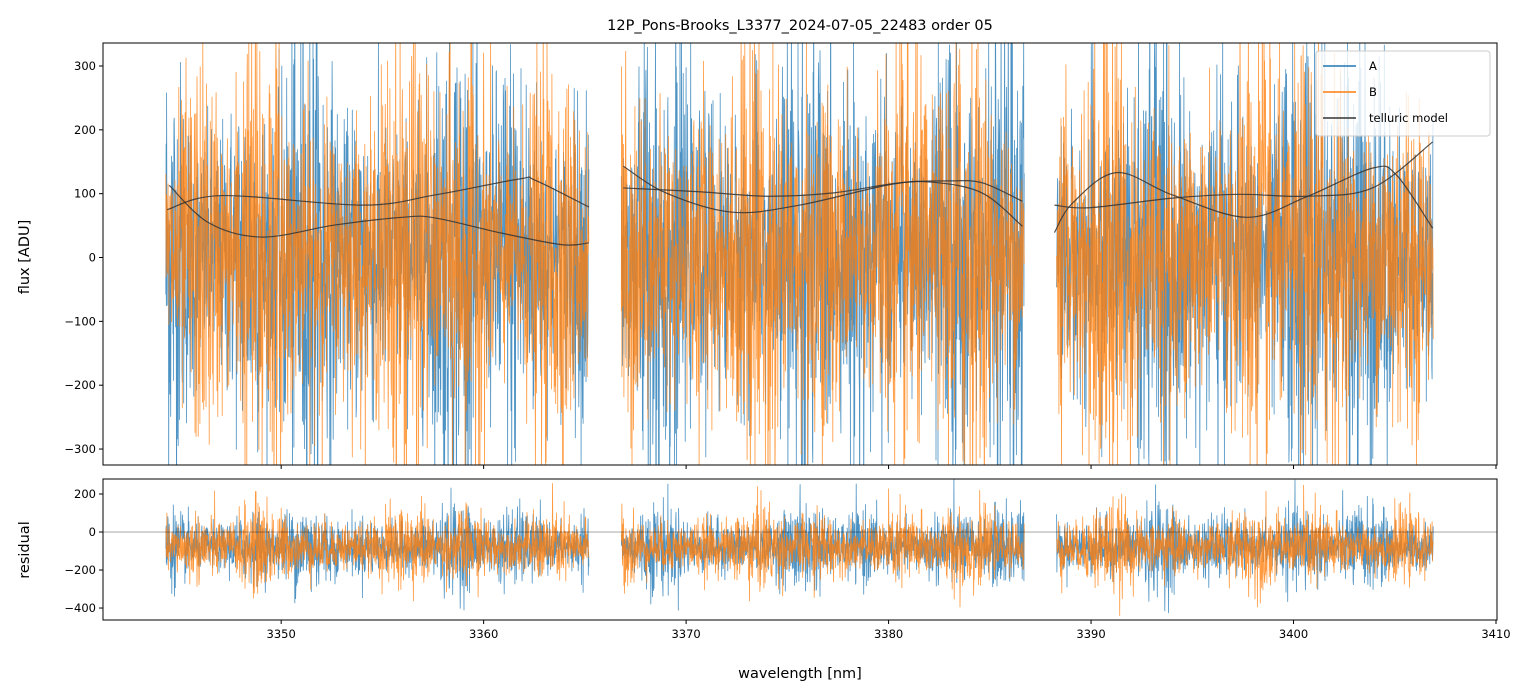 This screenshot has height=700, width=1531. Describe the element at coordinates (1090, 634) in the screenshot. I see `x-tick-label: 3390` at that location.